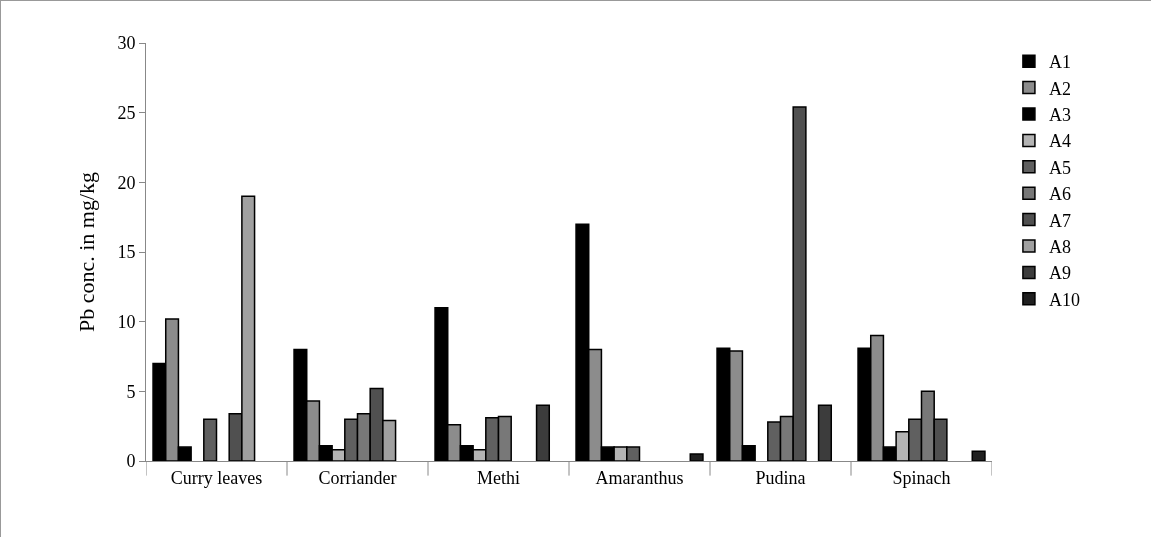 The width and height of the screenshot is (1151, 537). Describe the element at coordinates (357, 477) in the screenshot. I see `x-tick-label: Corriander` at that location.